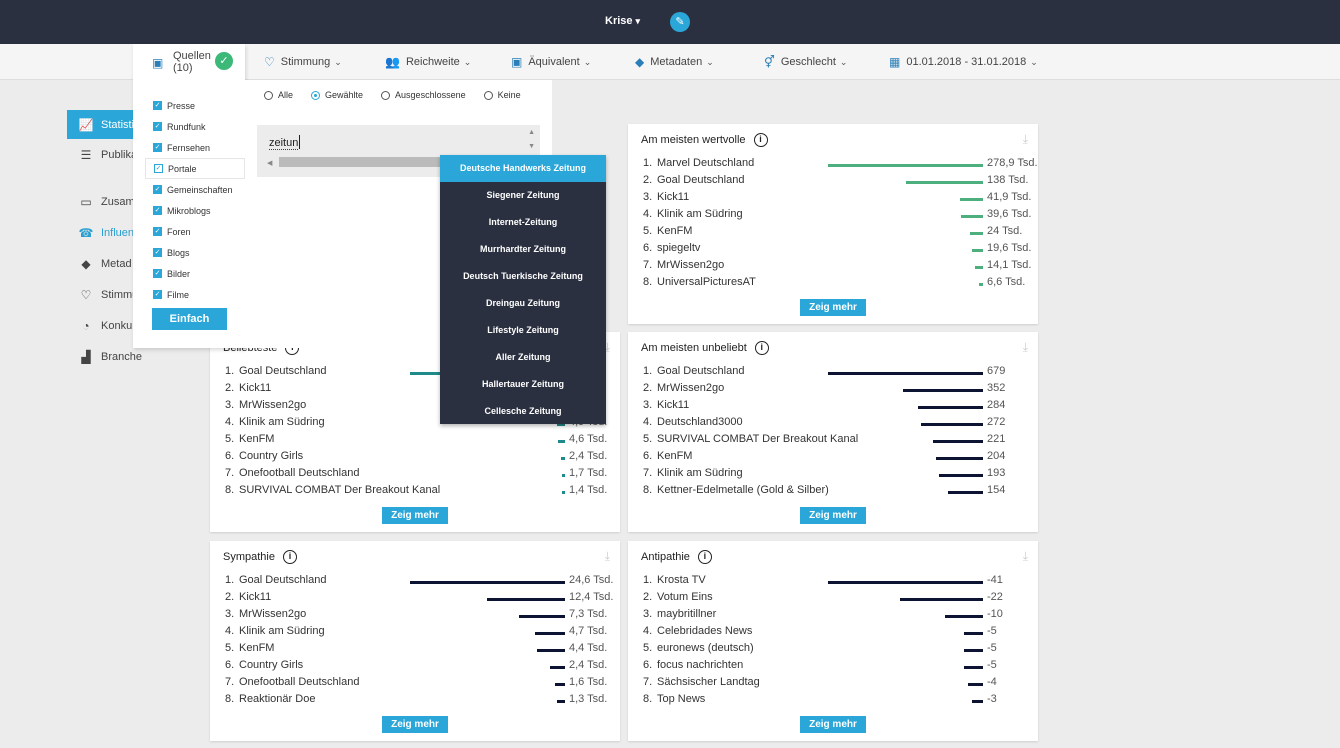 Image resolution: width=1340 pixels, height=748 pixels. What do you see at coordinates (195, 273) in the screenshot?
I see `source-item: ✓ Bilder` at bounding box center [195, 273].